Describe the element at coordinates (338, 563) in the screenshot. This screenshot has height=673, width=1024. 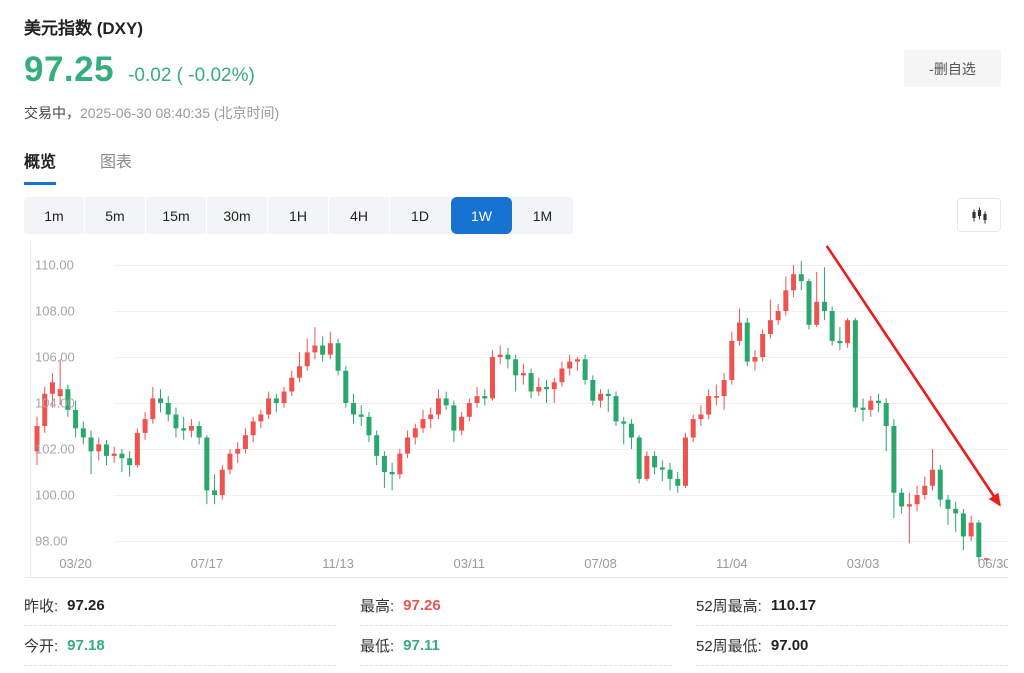
I see `x-axis-label: 11/13` at that location.